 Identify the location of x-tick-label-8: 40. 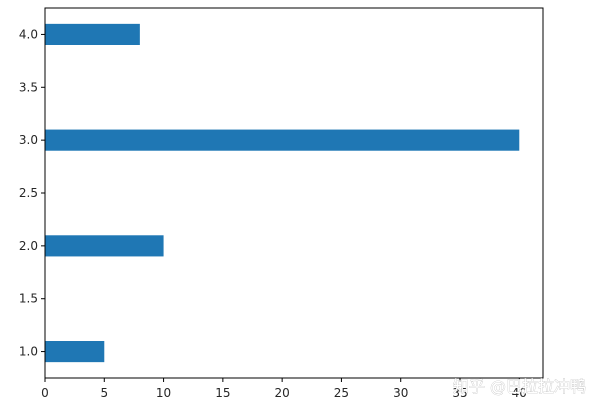
(519, 393).